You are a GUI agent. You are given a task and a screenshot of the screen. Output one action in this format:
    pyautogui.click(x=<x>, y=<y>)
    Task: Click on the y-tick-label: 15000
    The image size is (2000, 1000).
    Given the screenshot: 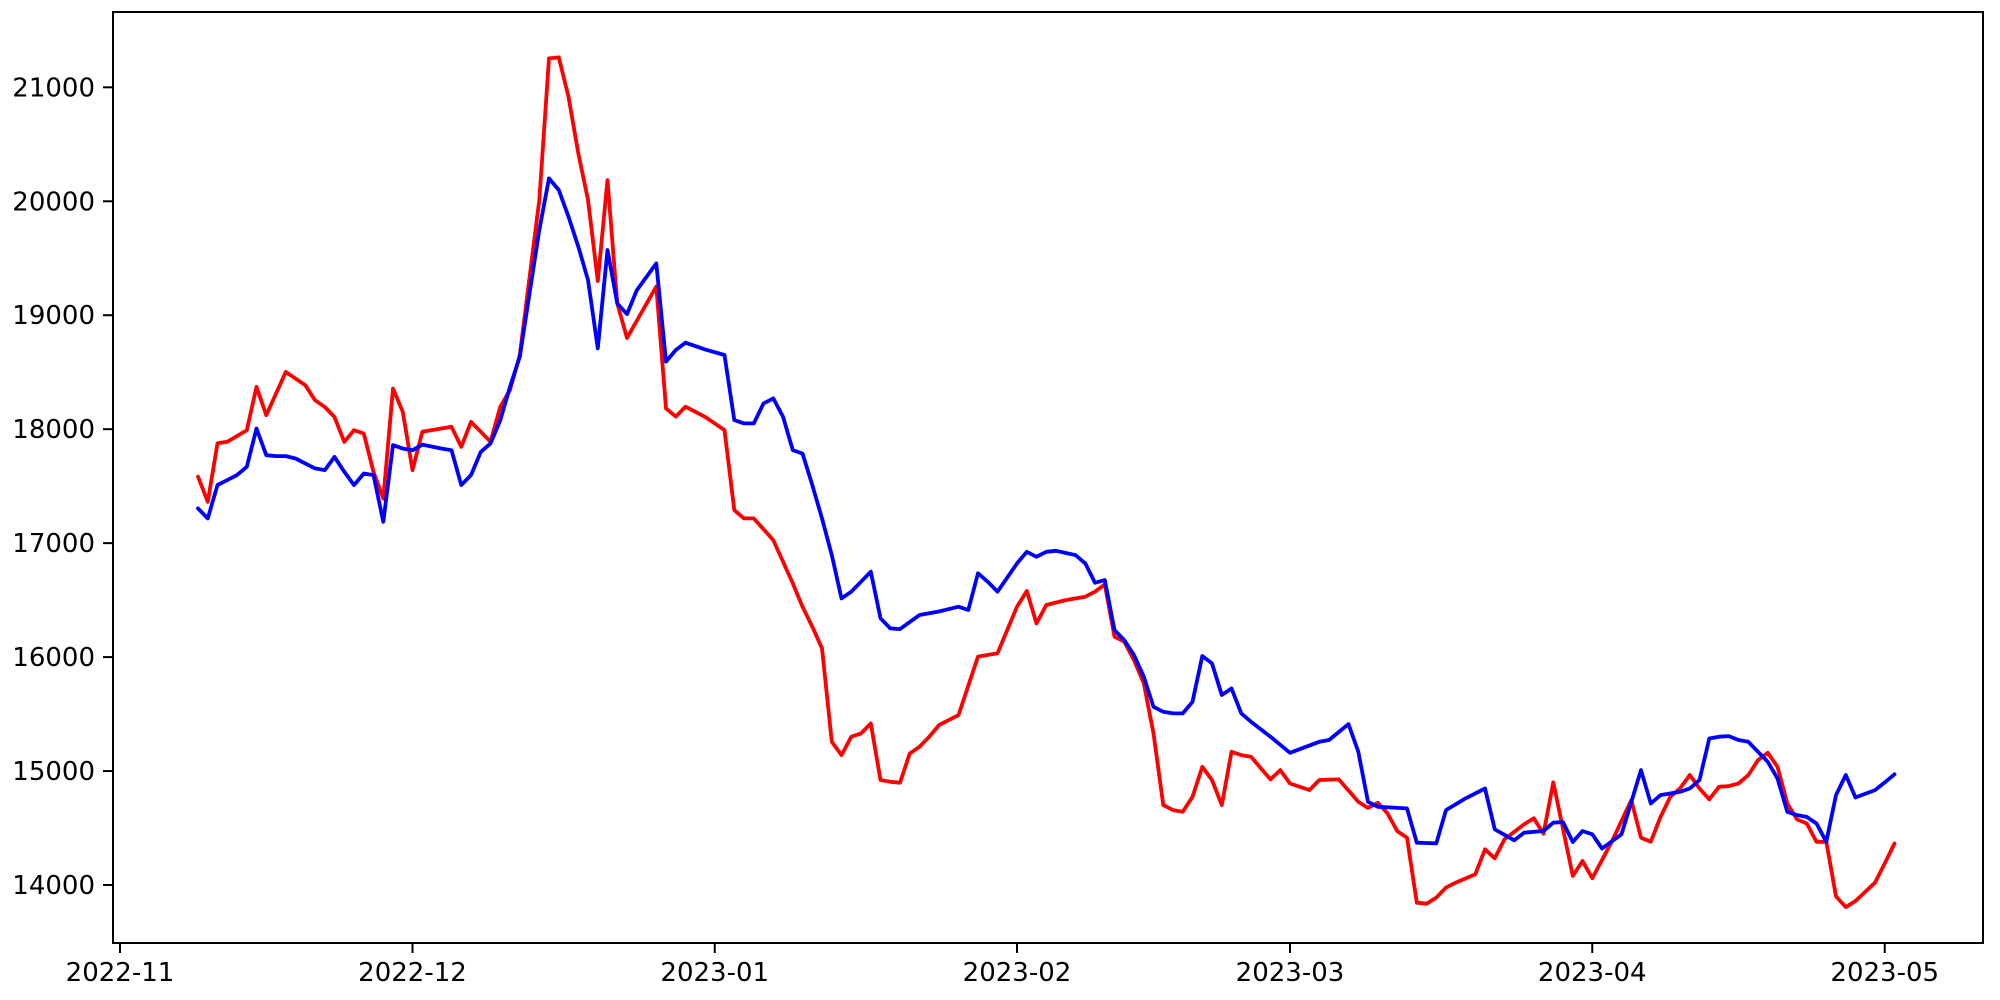 What is the action you would take?
    pyautogui.click(x=53, y=772)
    